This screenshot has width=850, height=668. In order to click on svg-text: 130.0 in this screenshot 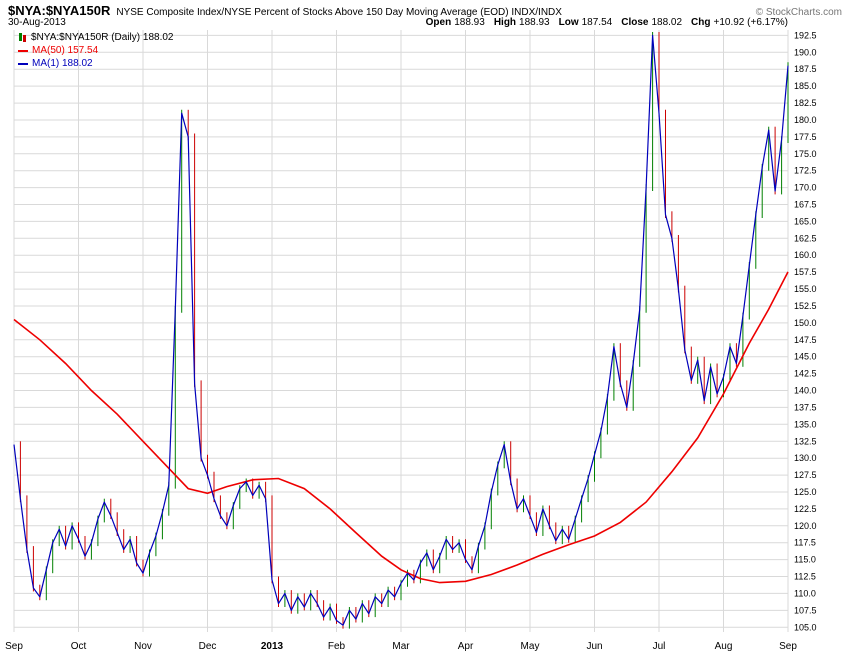, I will do `click(805, 458)`.